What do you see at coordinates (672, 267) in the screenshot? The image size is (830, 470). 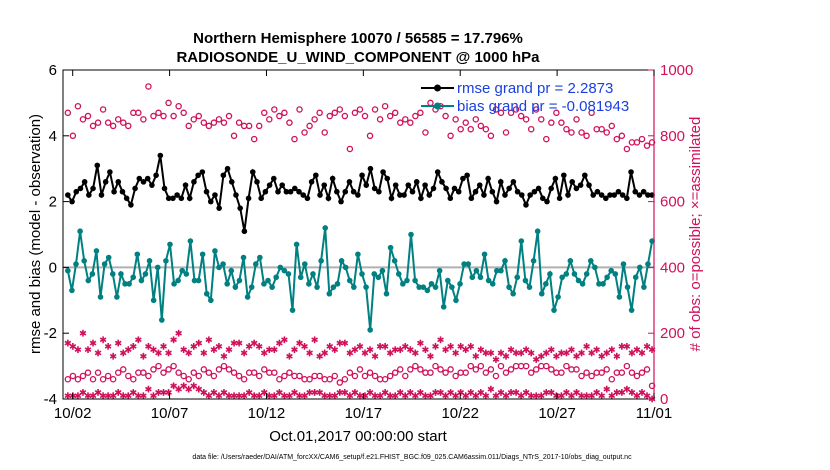 I see `right-tick-label: 400` at bounding box center [672, 267].